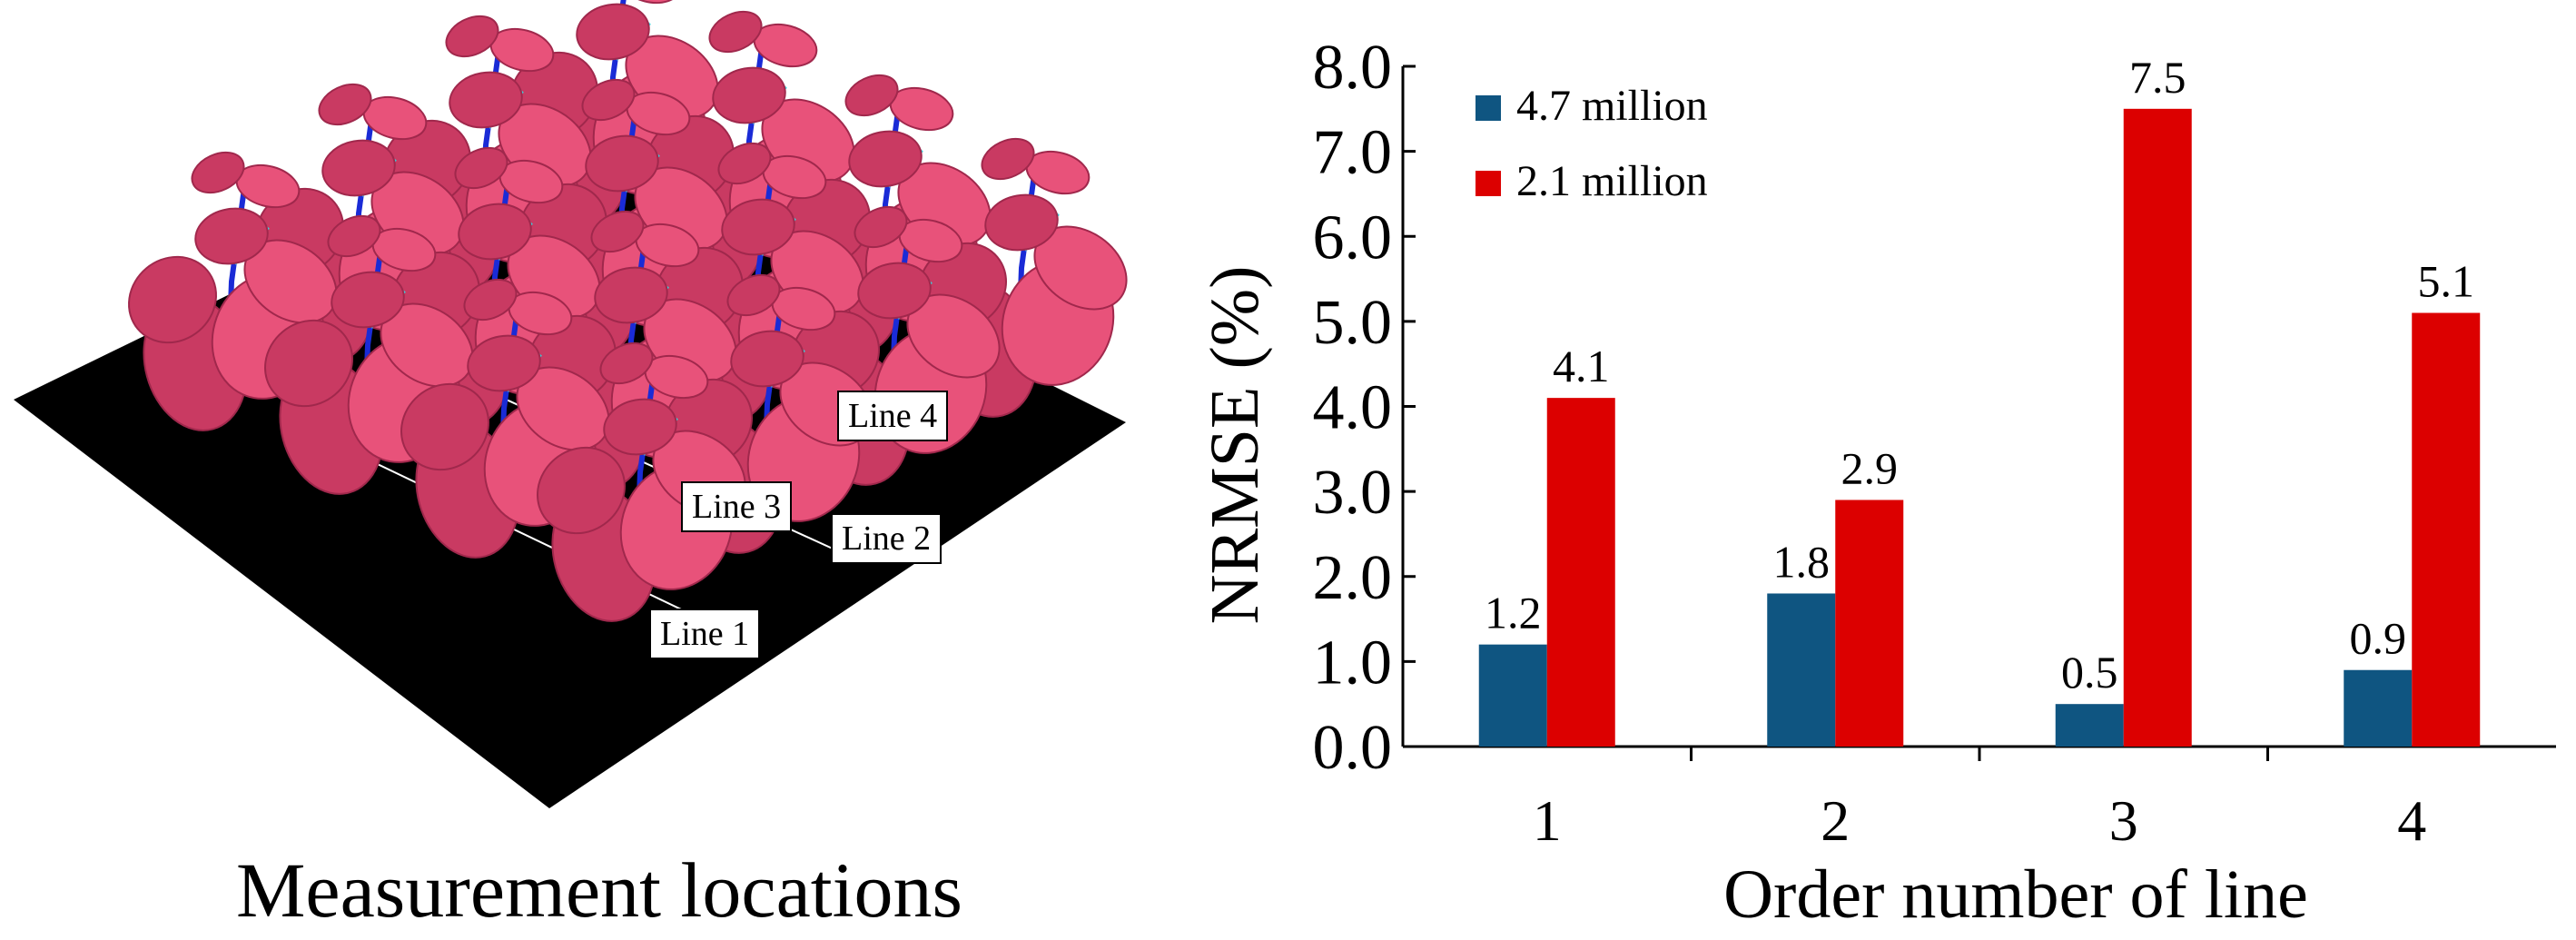 This screenshot has height=940, width=2576. I want to click on y-tick-label: 6.0, so click(1353, 237).